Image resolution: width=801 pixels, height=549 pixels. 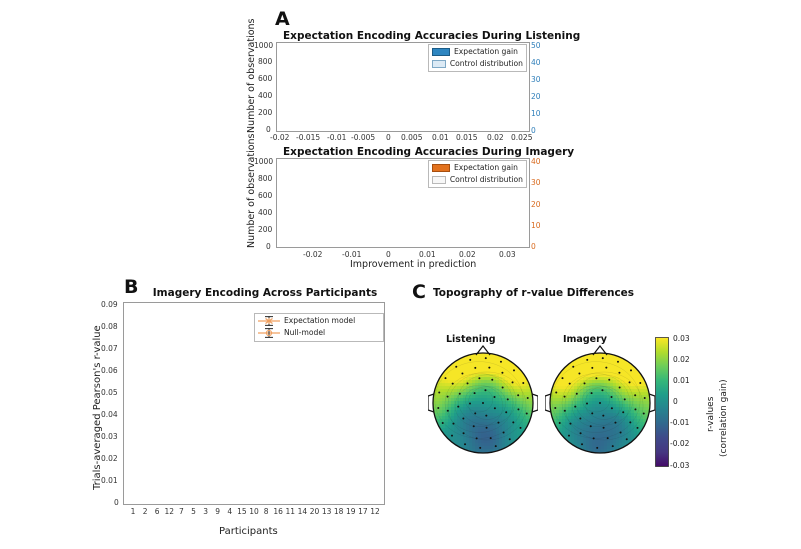 What do you see at coordinates (363, 511) in the screenshot?
I see `panelB-xtick-19: 17` at bounding box center [363, 511].